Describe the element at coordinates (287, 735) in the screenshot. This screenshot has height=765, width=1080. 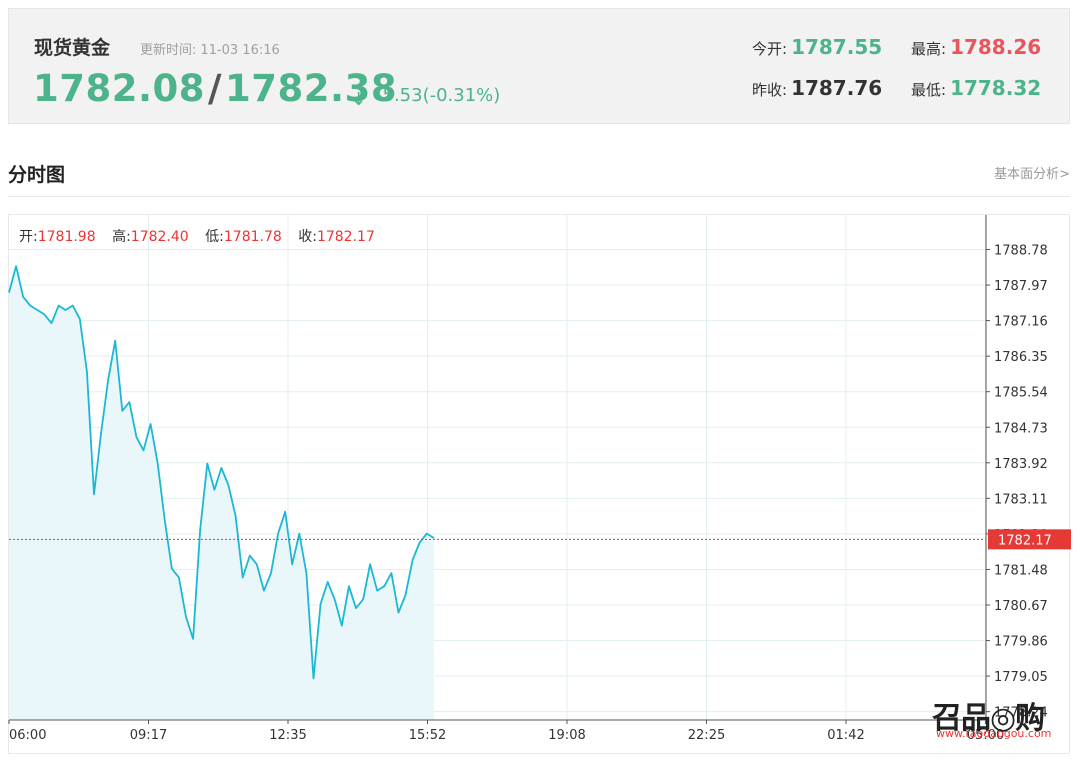
I see `x-tick-label: 12:35` at that location.